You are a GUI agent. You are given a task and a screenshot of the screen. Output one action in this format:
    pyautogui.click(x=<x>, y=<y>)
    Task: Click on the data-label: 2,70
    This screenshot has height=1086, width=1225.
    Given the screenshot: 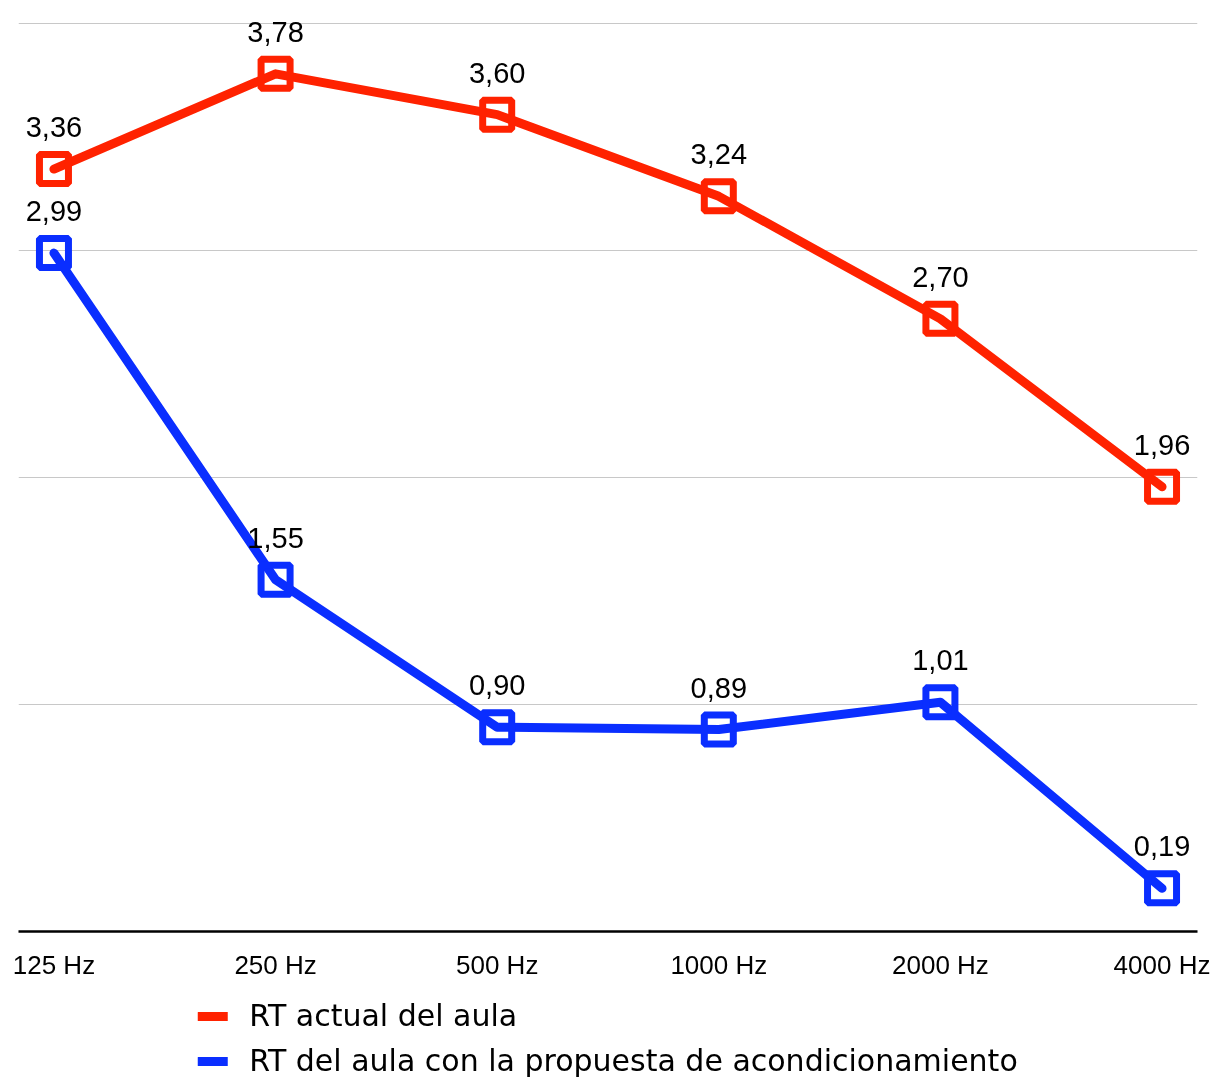 What is the action you would take?
    pyautogui.click(x=940, y=276)
    